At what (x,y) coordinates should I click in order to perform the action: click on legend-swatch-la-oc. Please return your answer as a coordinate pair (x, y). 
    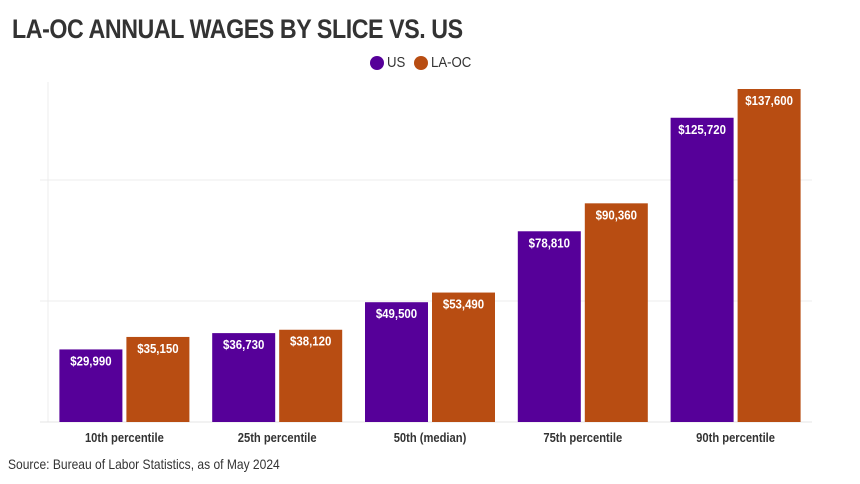
    Looking at the image, I should click on (420, 62).